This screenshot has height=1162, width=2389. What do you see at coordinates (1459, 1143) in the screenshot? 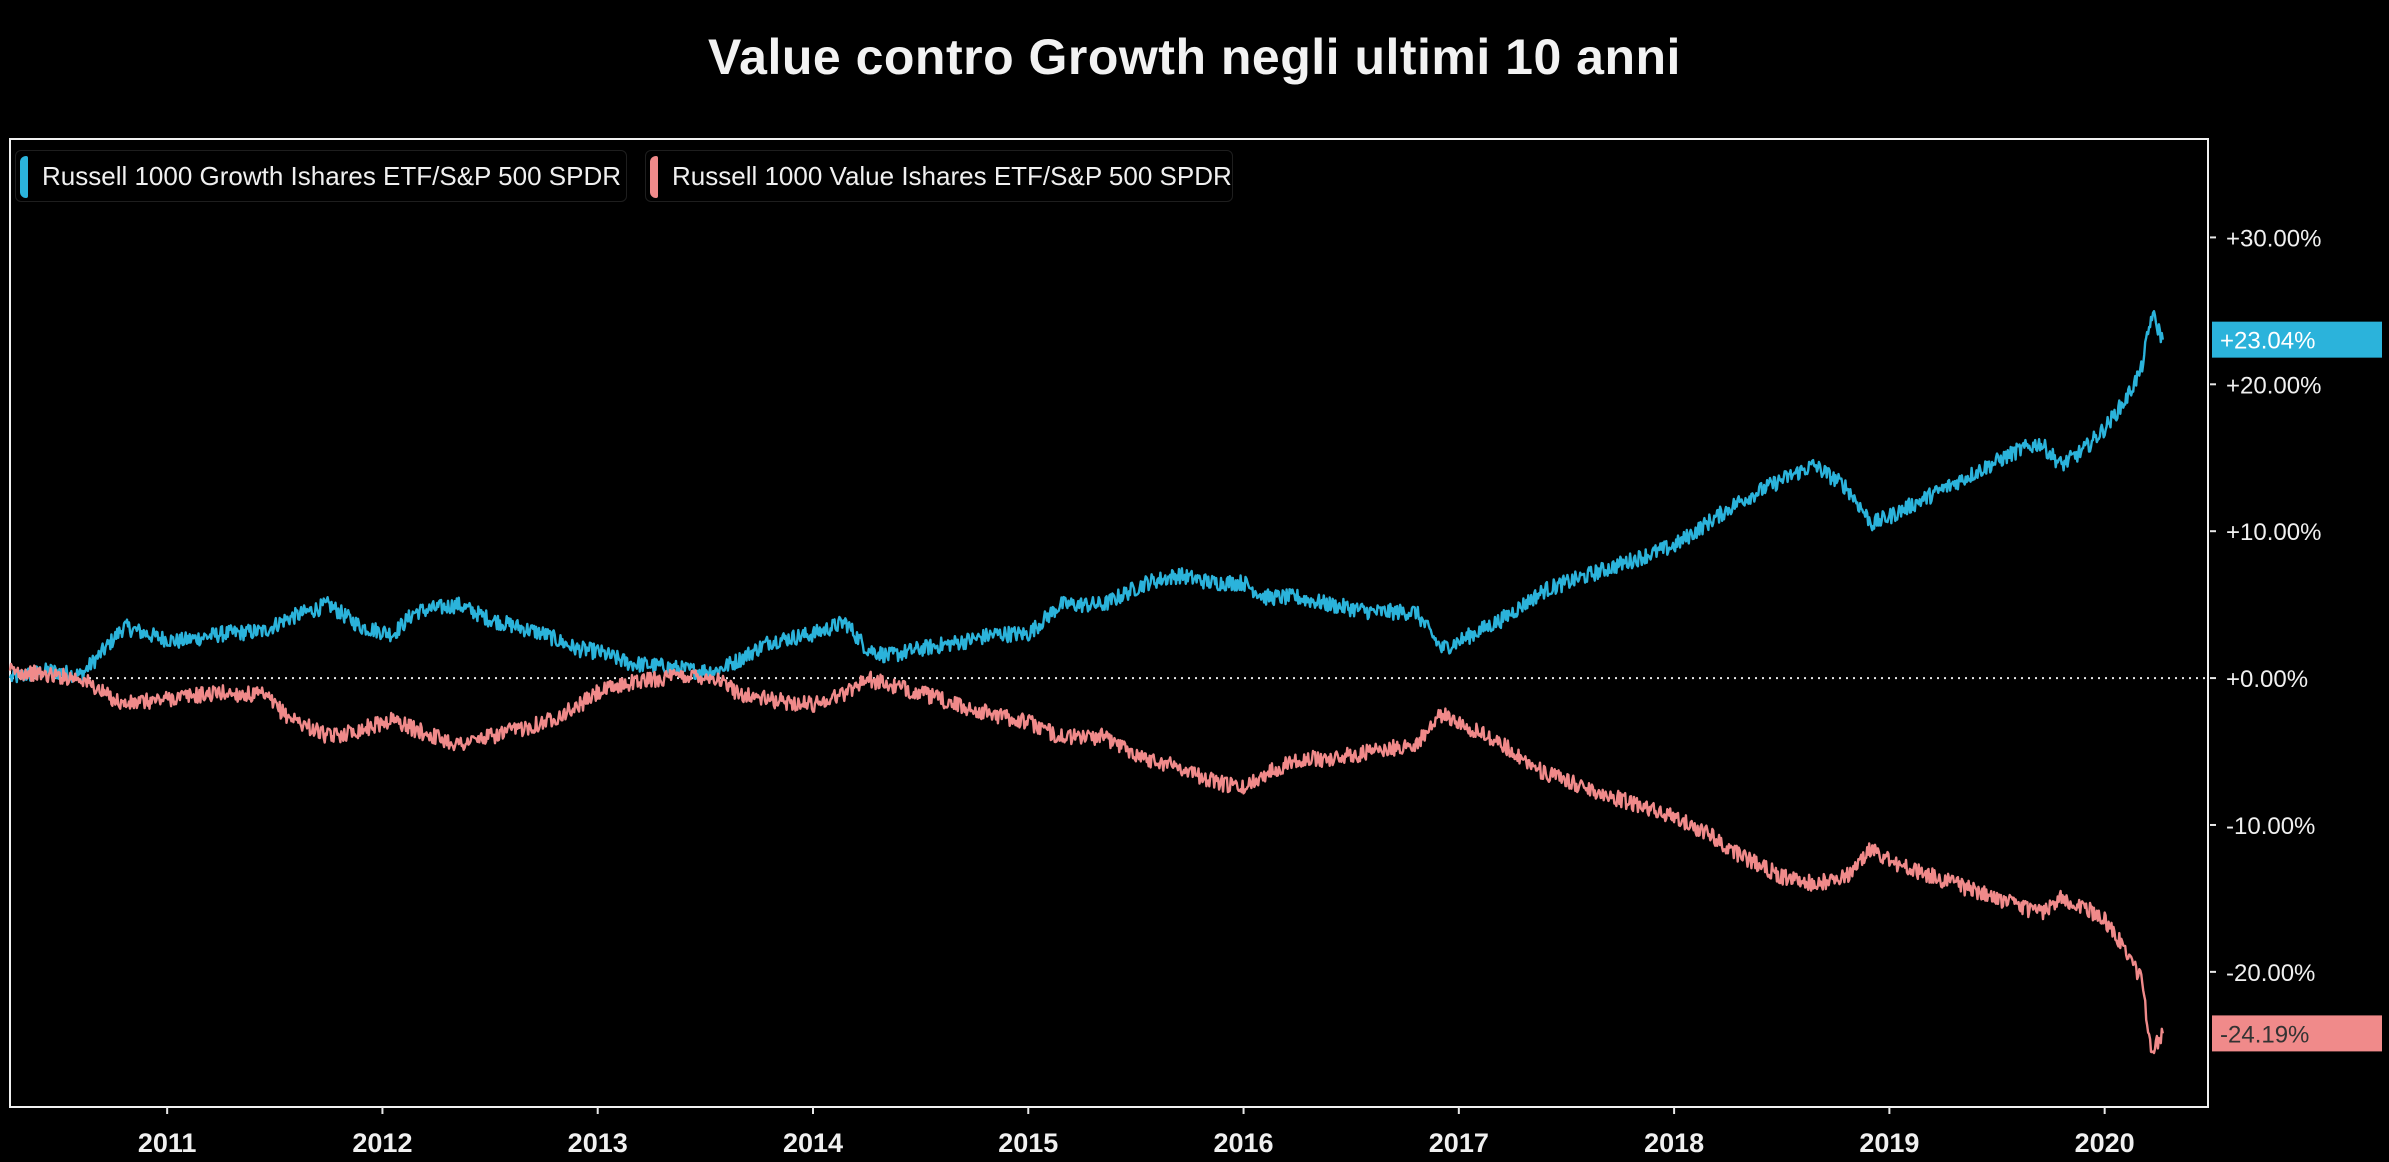
I see `x-tick-label: 2017` at bounding box center [1459, 1143].